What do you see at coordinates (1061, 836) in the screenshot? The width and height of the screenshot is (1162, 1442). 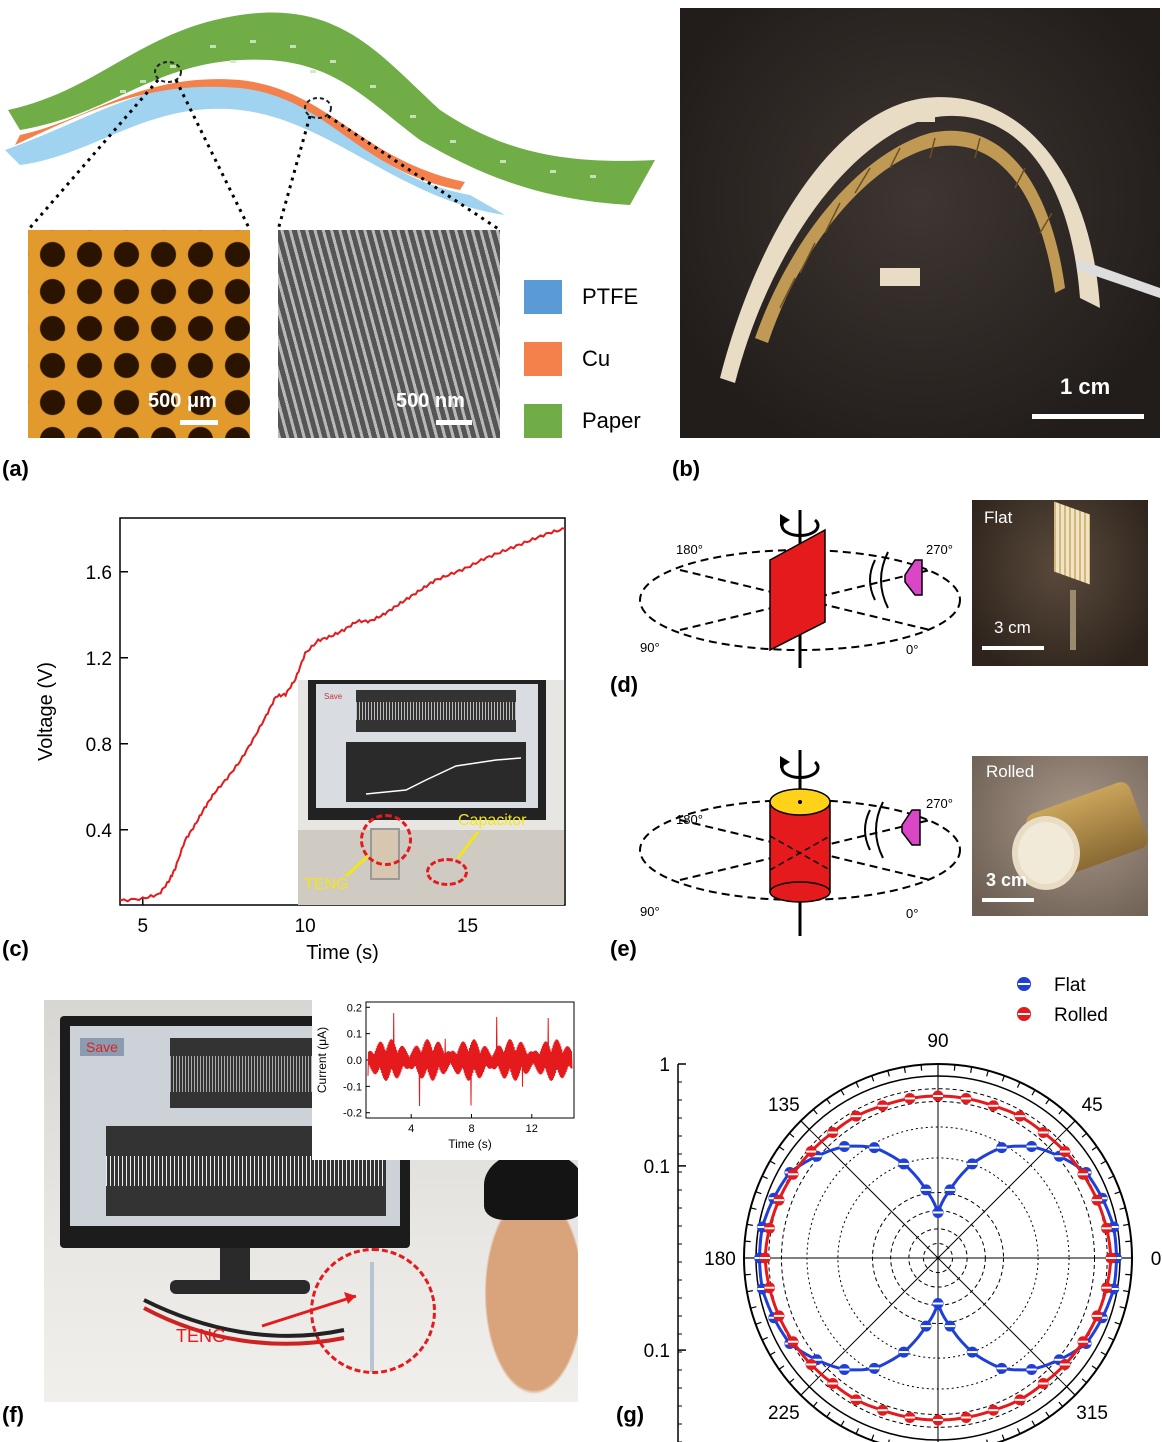 I see `rolled-device-photo: Rolled 3 cm` at bounding box center [1061, 836].